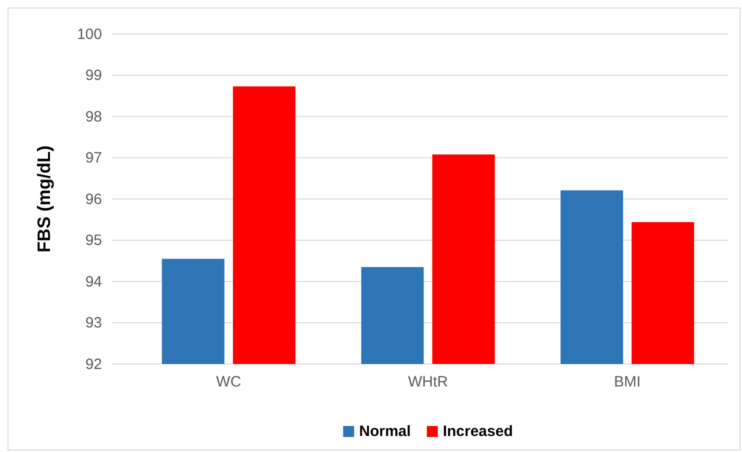 The width and height of the screenshot is (742, 452). Describe the element at coordinates (93, 117) in the screenshot. I see `y-tick-label: 98` at that location.